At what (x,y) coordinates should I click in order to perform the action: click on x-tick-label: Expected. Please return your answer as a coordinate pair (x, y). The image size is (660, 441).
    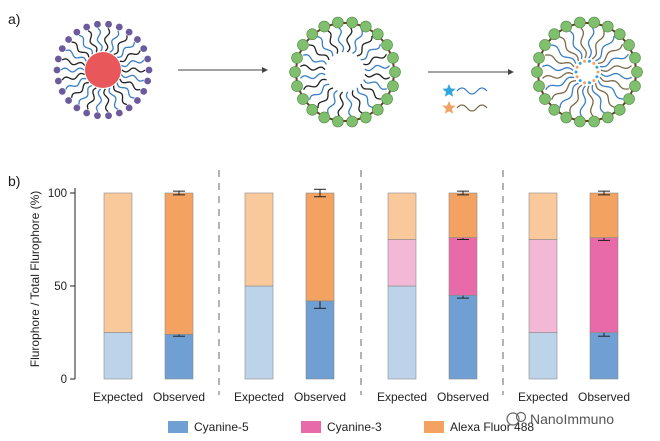
    Looking at the image, I should click on (118, 397).